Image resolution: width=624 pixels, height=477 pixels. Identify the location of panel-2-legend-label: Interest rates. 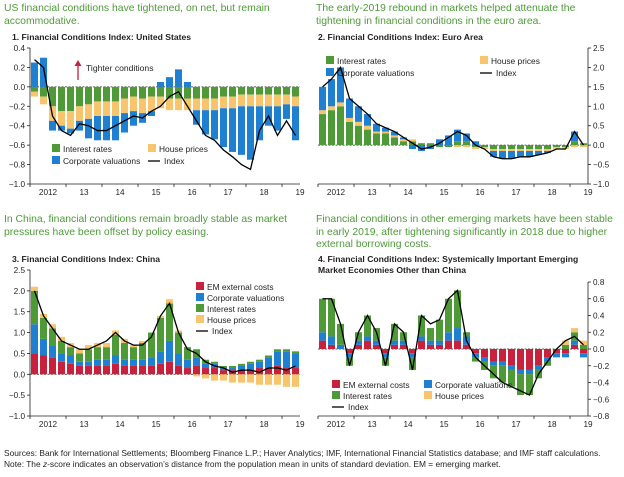
(361, 61).